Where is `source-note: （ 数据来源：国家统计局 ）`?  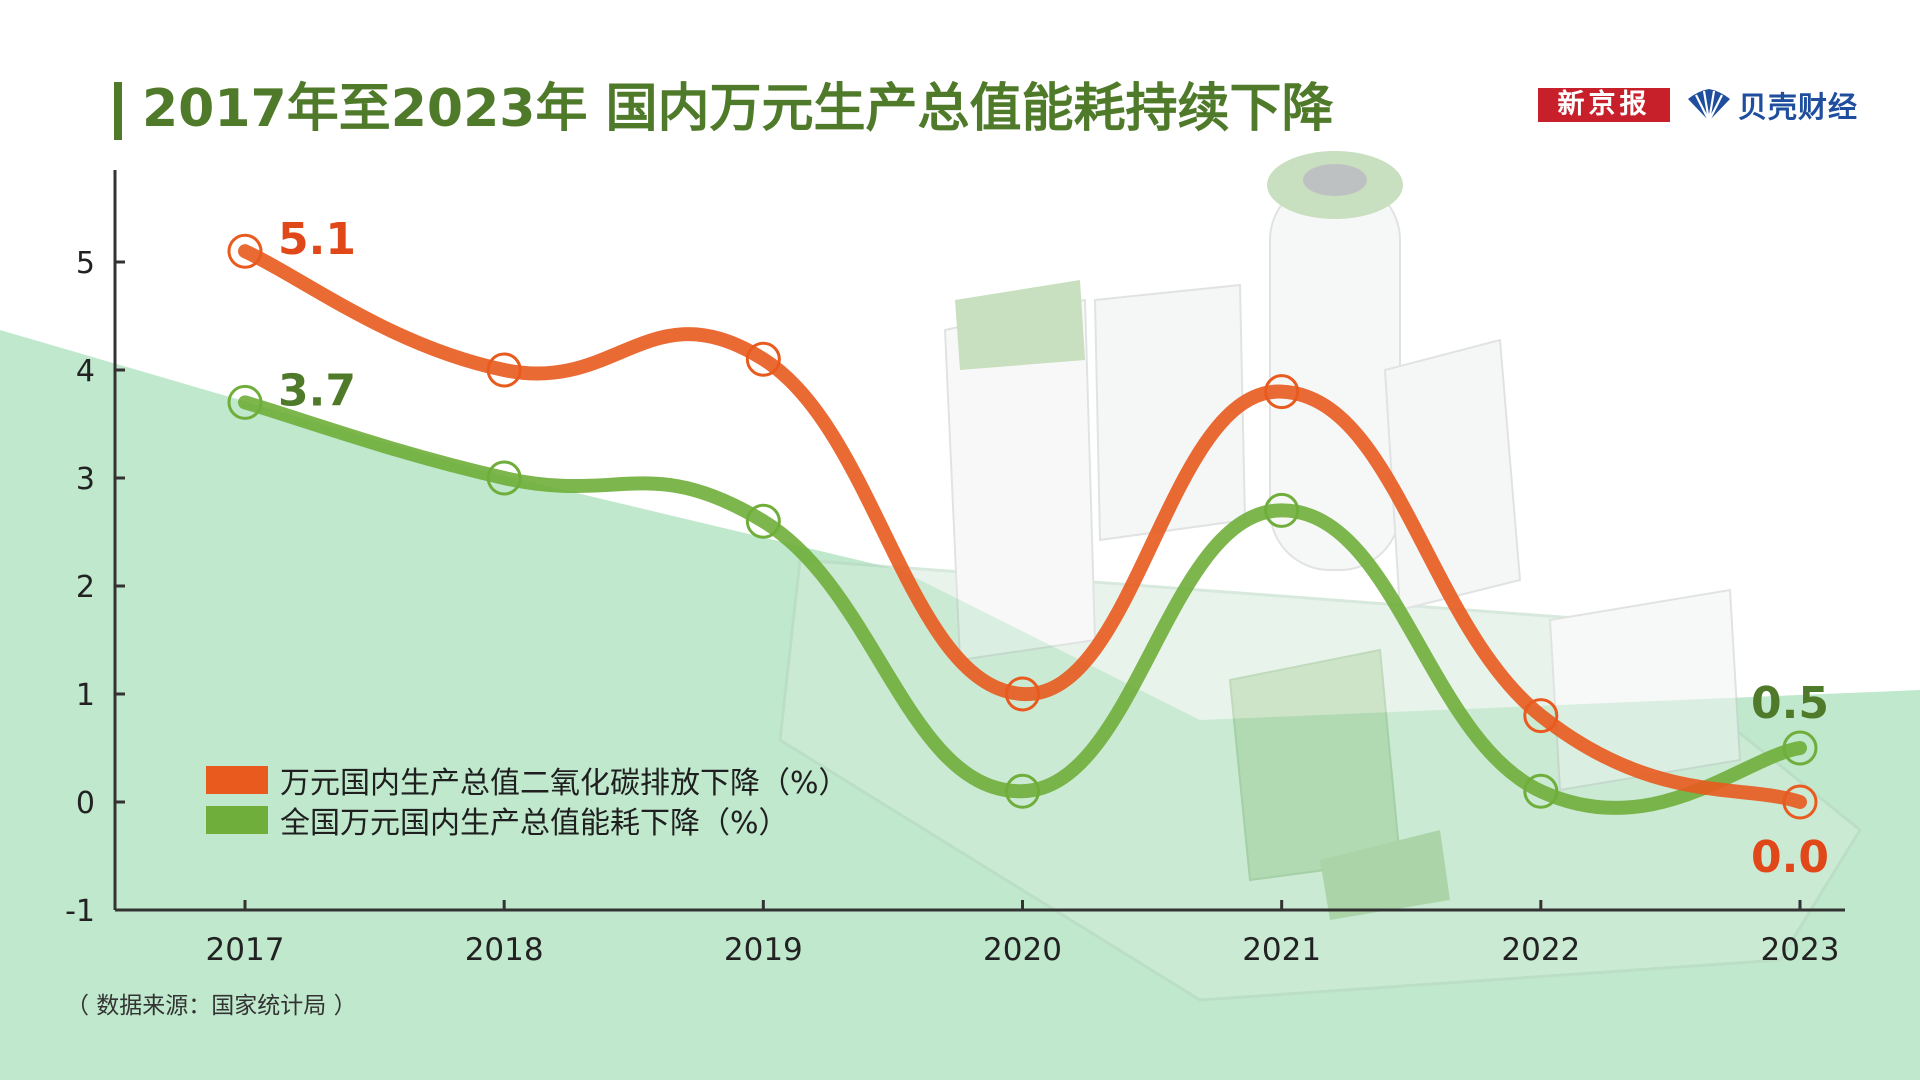
source-note: （ 数据来源：国家统计局 ） is located at coordinates (211, 1006).